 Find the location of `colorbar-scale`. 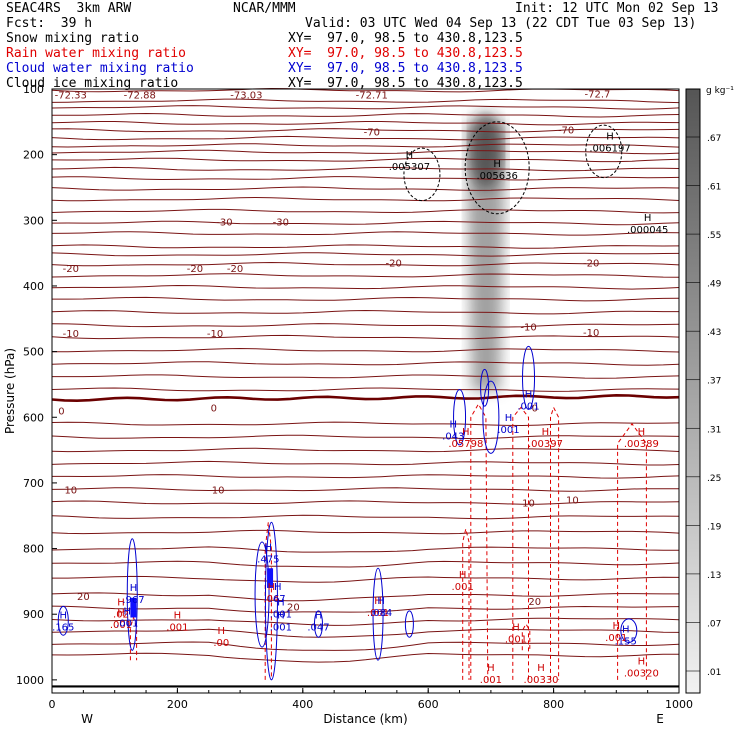

colorbar-scale is located at coordinates (693, 391).